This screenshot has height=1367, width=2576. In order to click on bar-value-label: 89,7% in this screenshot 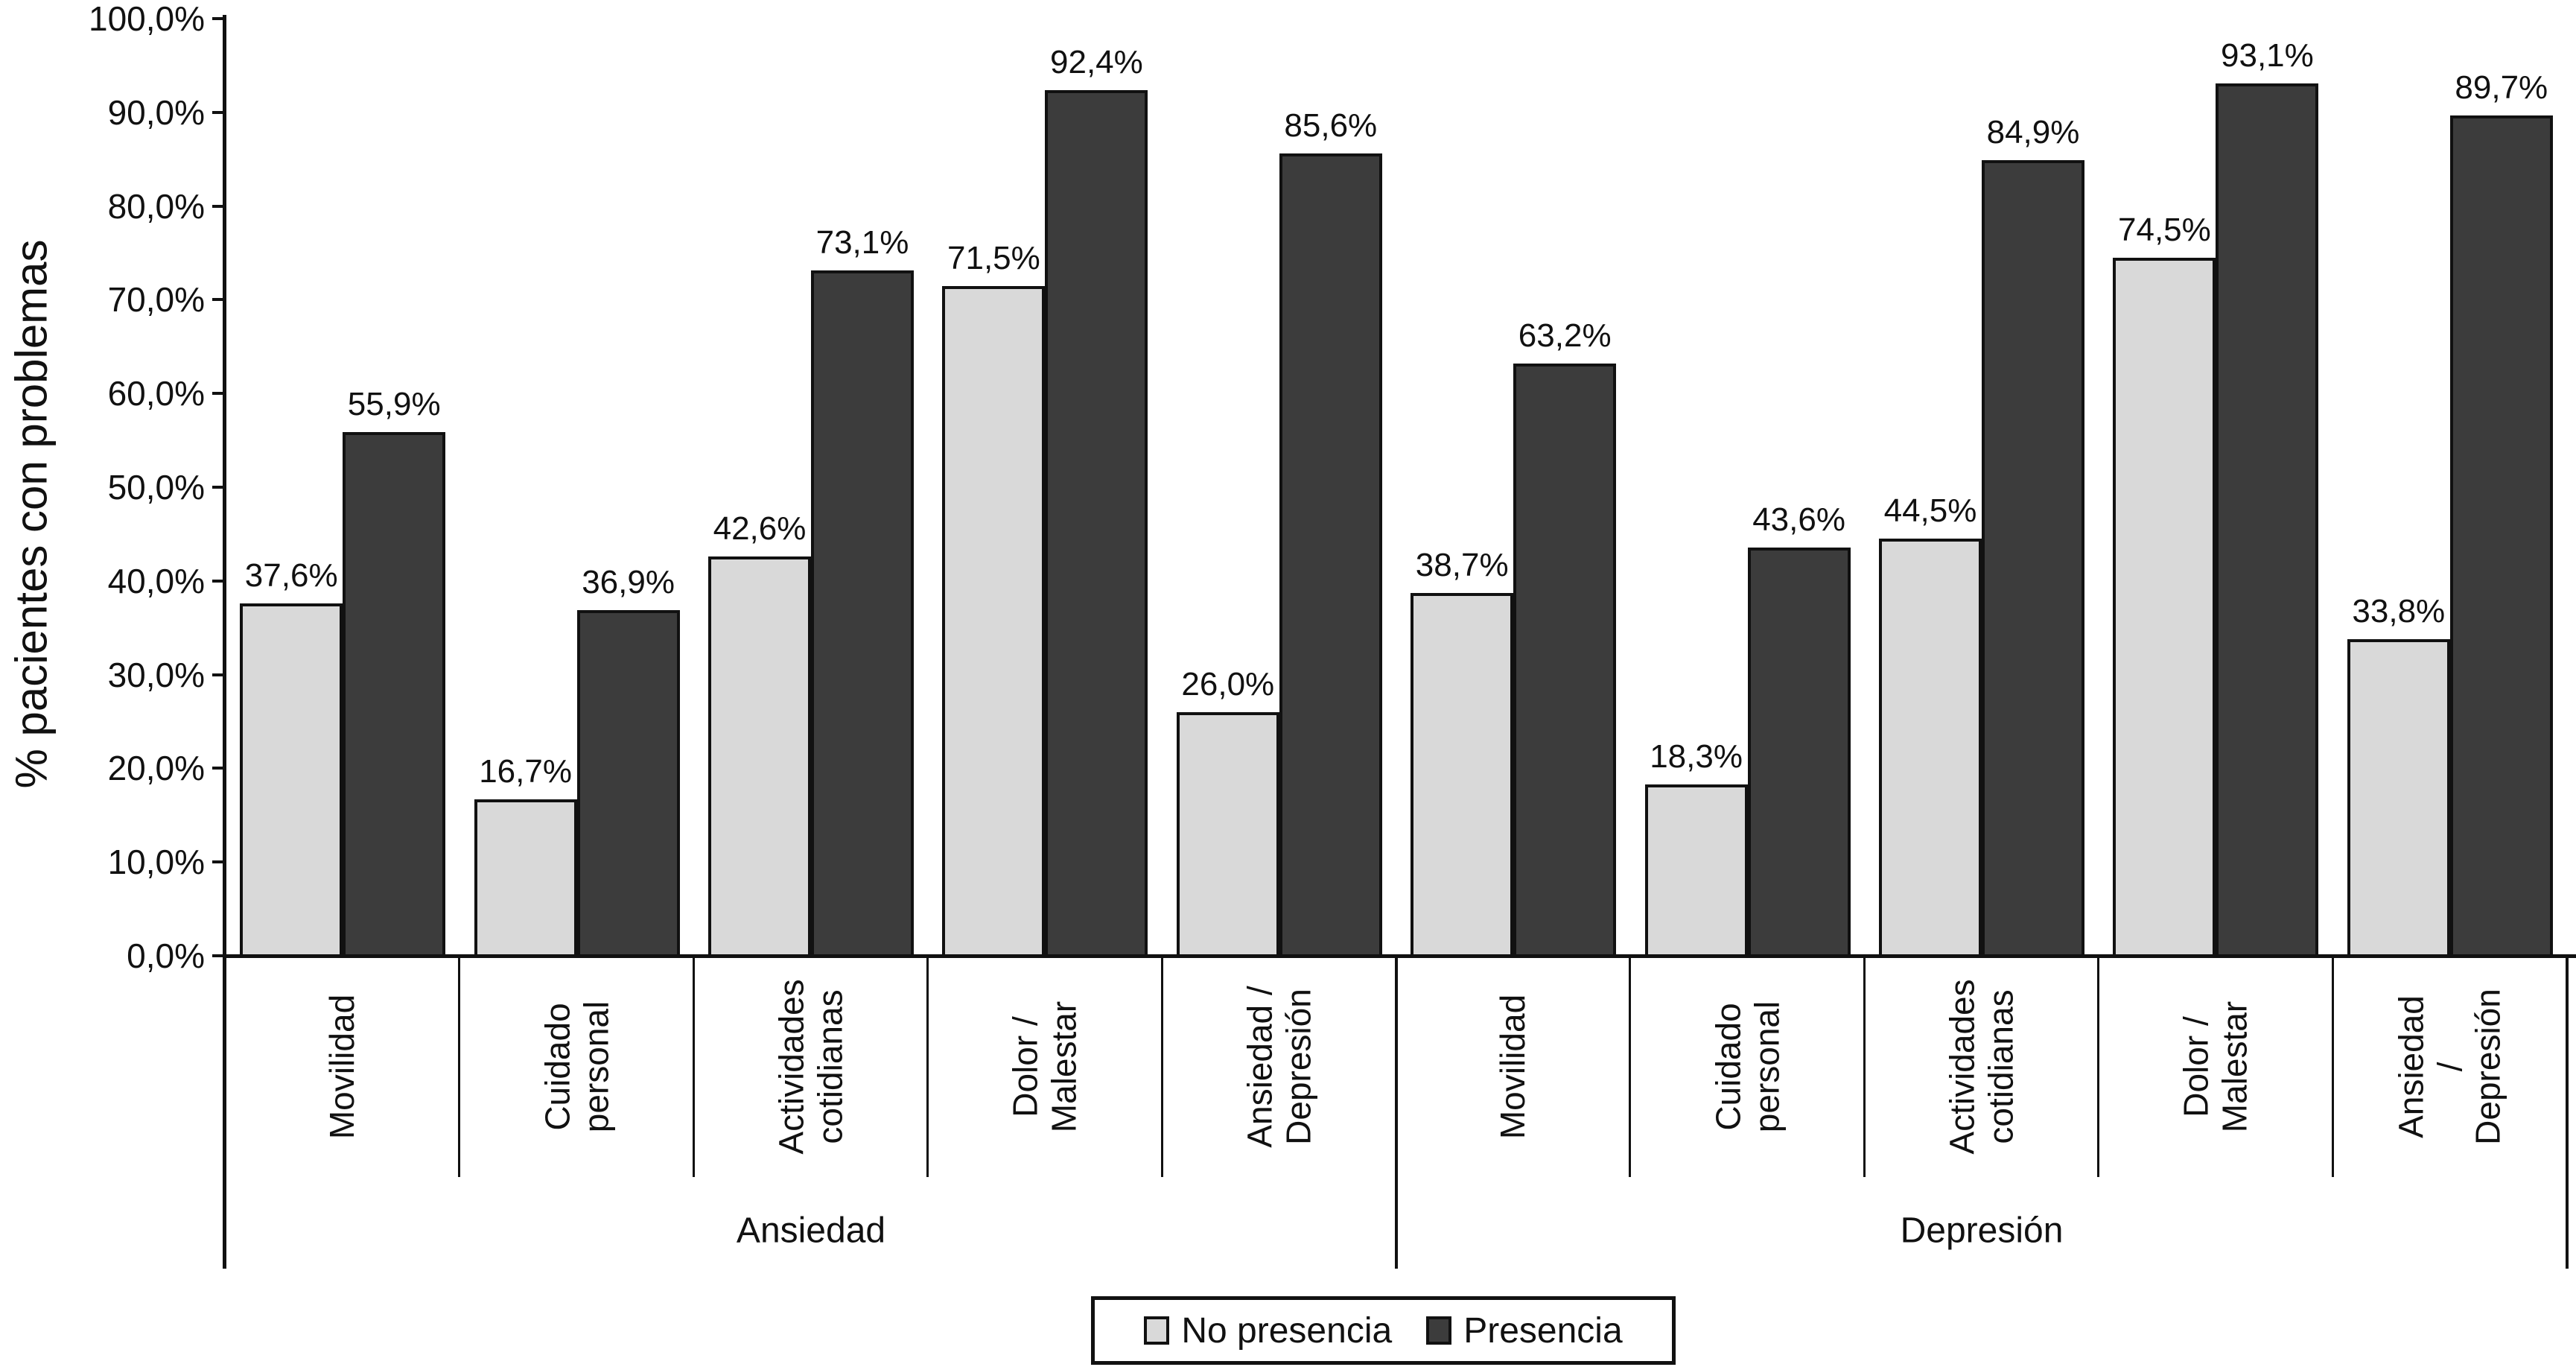, I will do `click(2501, 88)`.